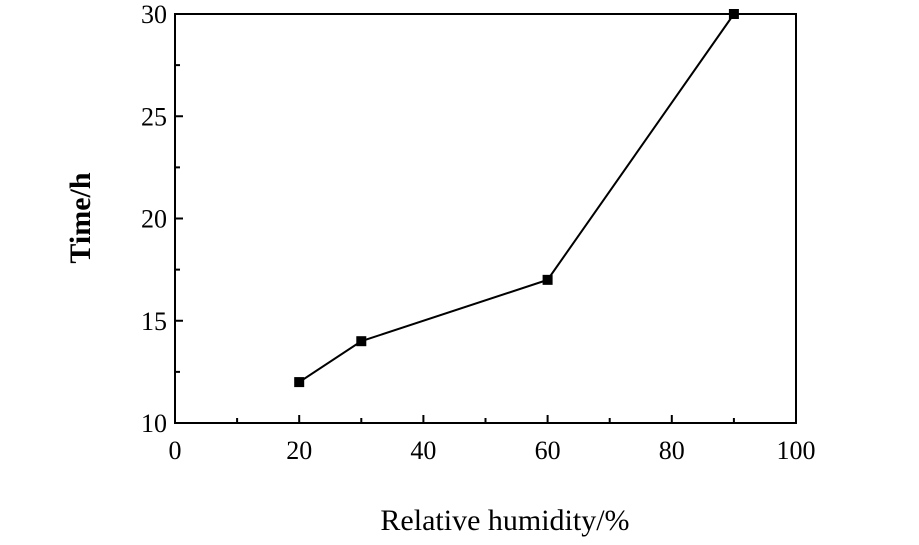 The height and width of the screenshot is (545, 919). I want to click on x-tick-label: 40, so click(423, 450).